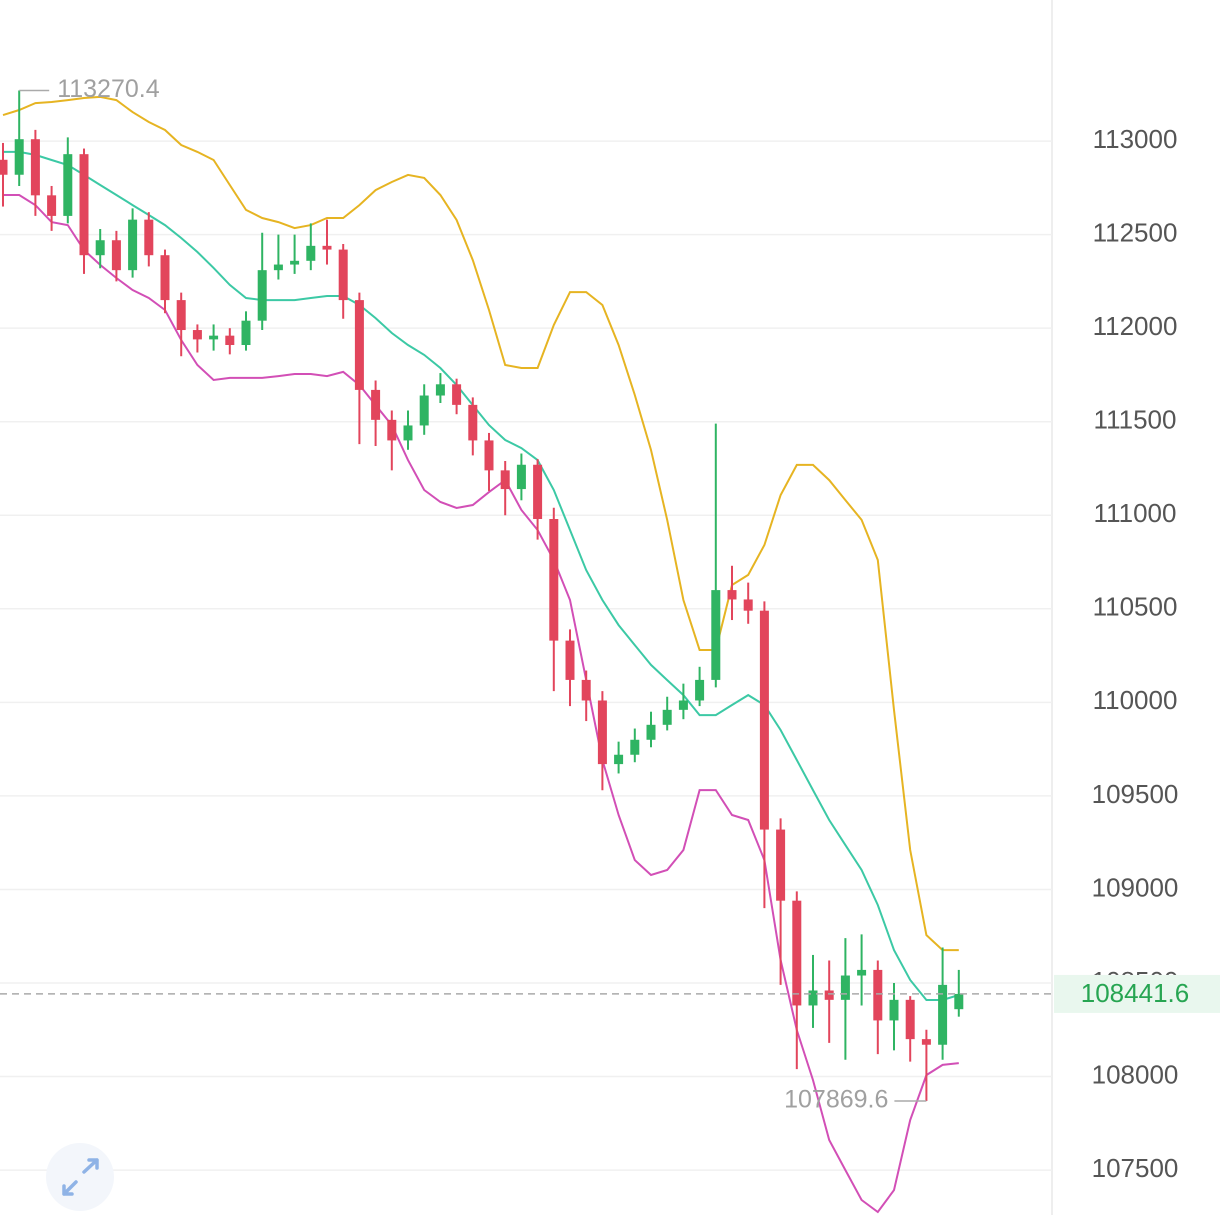  What do you see at coordinates (108, 89) in the screenshot?
I see `max-marker-label: 113270.4` at bounding box center [108, 89].